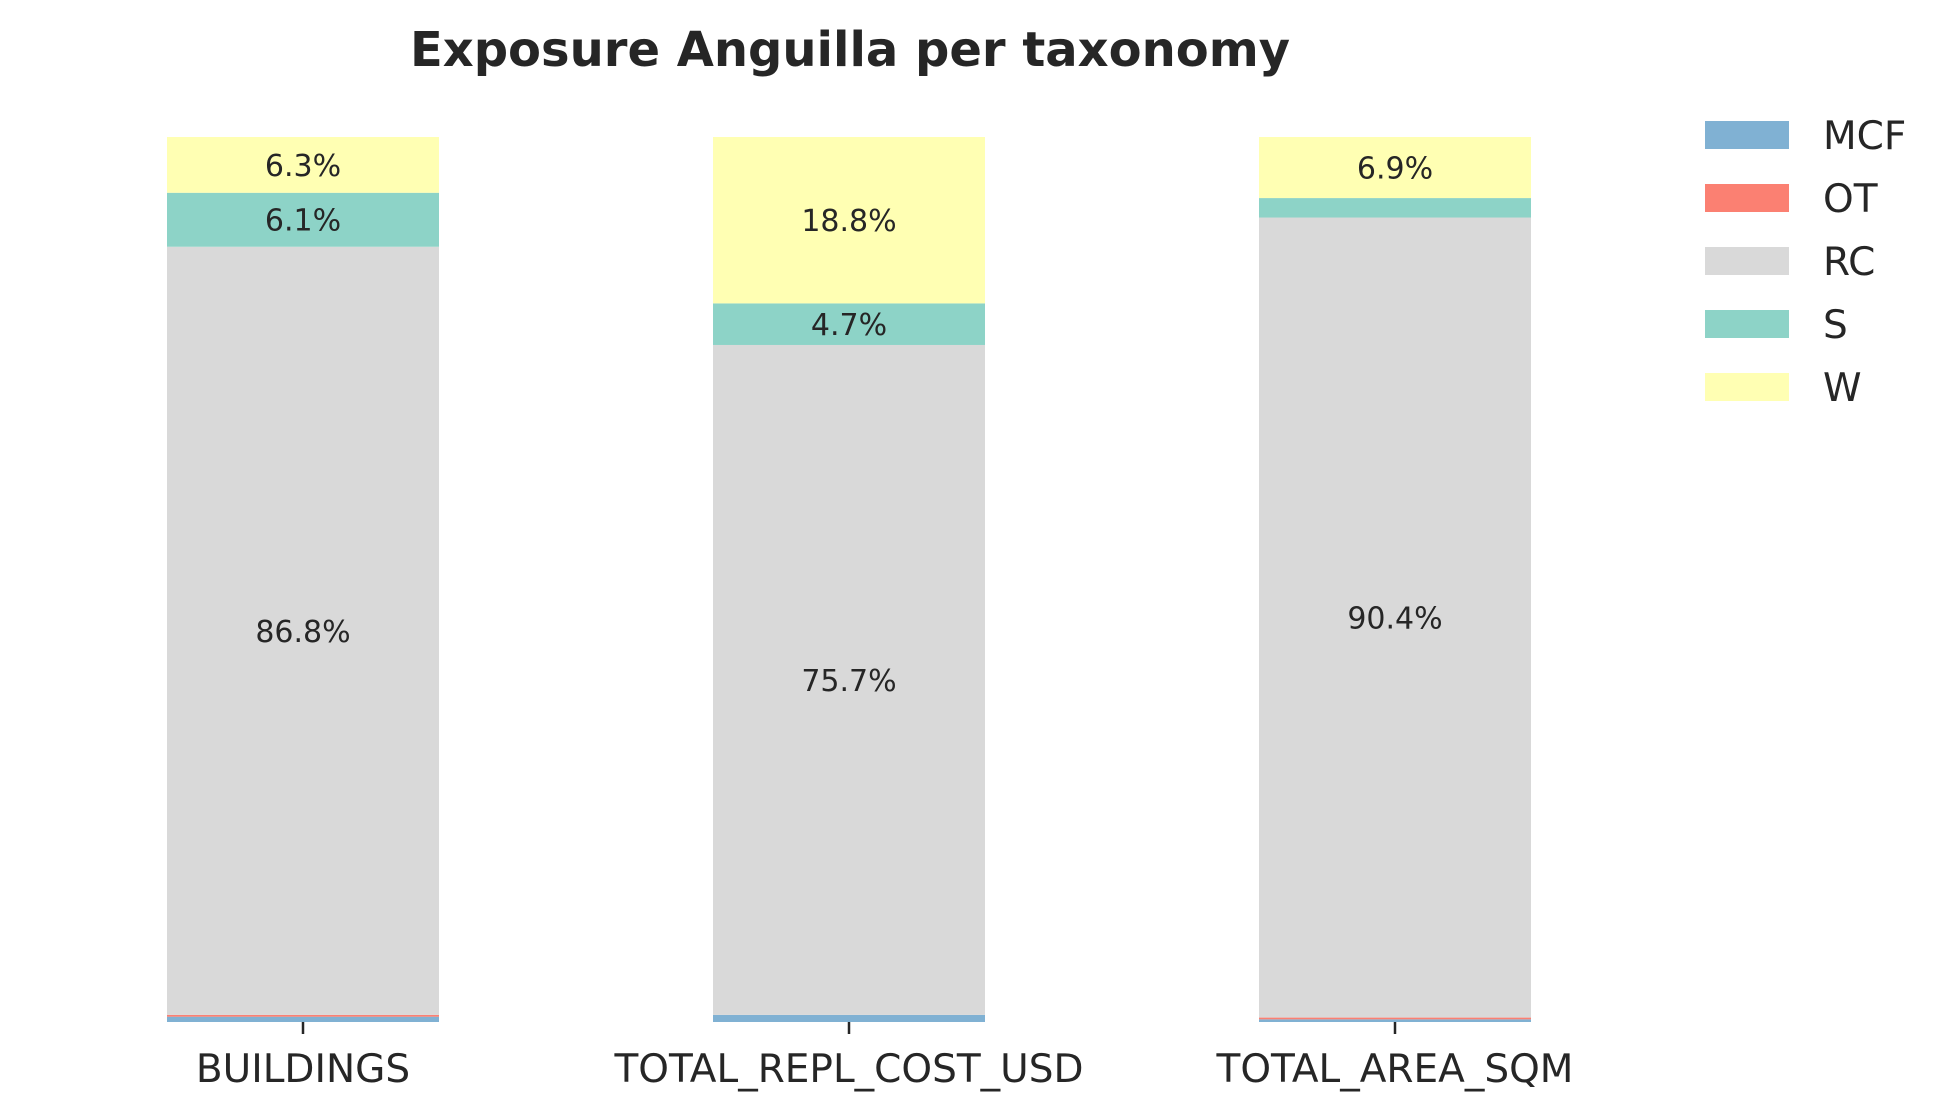 The height and width of the screenshot is (1118, 1947). I want to click on legend: MCF OT RC SW, so click(1805, 262).